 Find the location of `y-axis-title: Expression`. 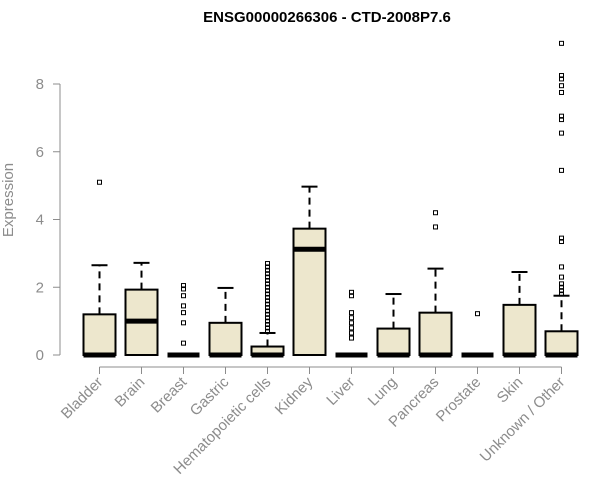

y-axis-title: Expression is located at coordinates (8, 200).